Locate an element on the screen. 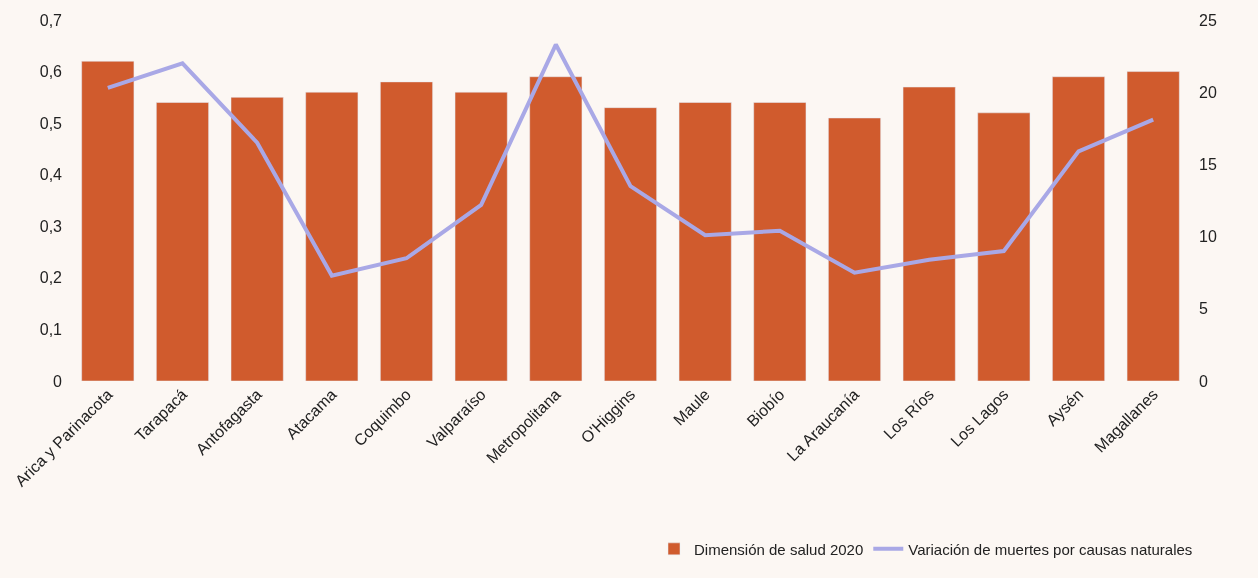 The height and width of the screenshot is (578, 1258). y-tick-label: 0,3 is located at coordinates (51, 226).